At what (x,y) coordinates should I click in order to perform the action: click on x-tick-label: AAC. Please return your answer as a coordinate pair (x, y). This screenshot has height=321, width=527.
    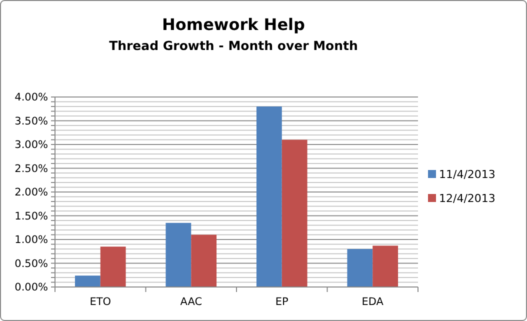
    Looking at the image, I should click on (191, 302).